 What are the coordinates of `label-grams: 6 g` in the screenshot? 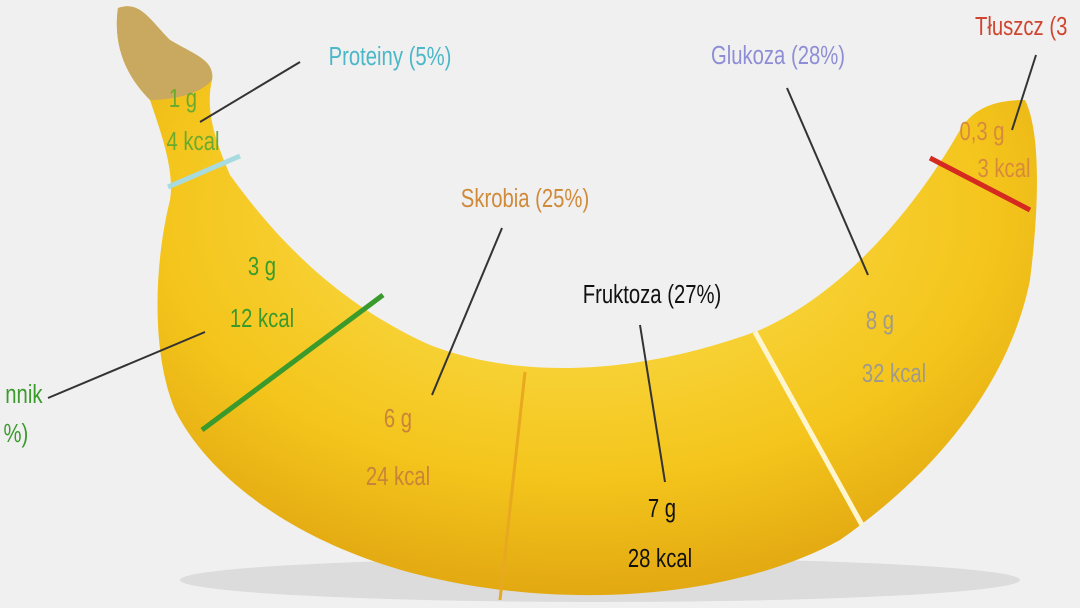 It's located at (398, 417).